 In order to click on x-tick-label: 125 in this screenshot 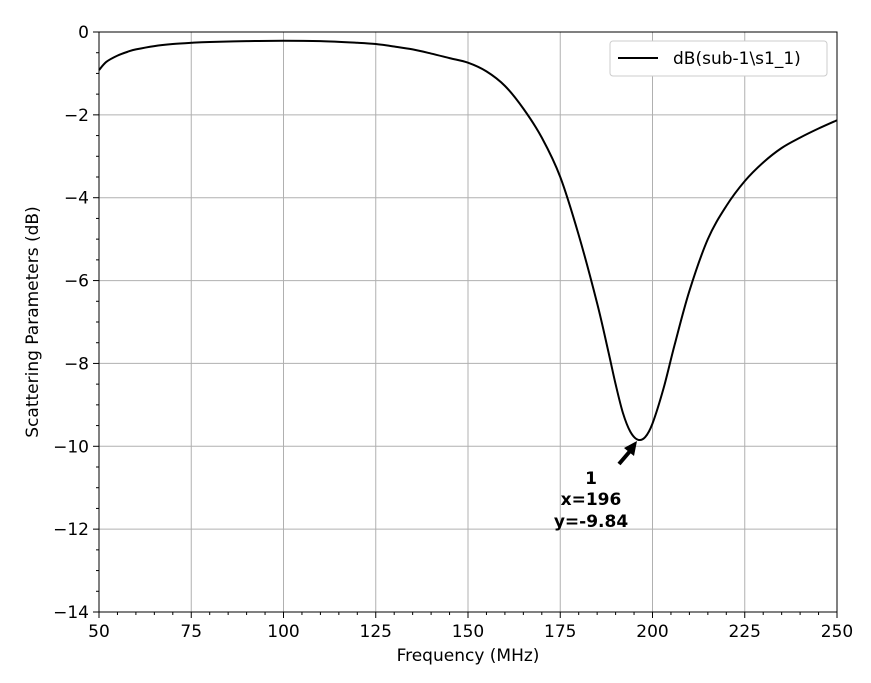, I will do `click(376, 632)`.